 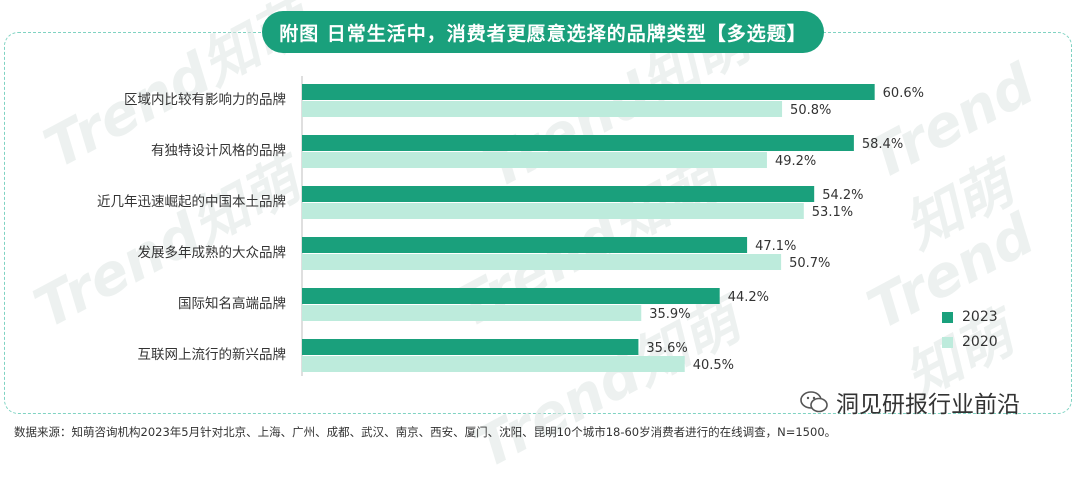 I want to click on data-label: 35.9%, so click(x=669, y=314).